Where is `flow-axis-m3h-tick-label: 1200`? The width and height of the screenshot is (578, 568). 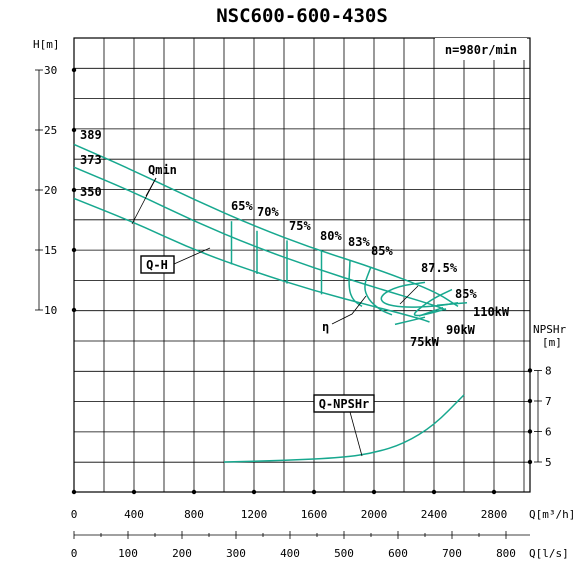
flow-axis-m3h-tick-label: 1200 is located at coordinates (254, 514).